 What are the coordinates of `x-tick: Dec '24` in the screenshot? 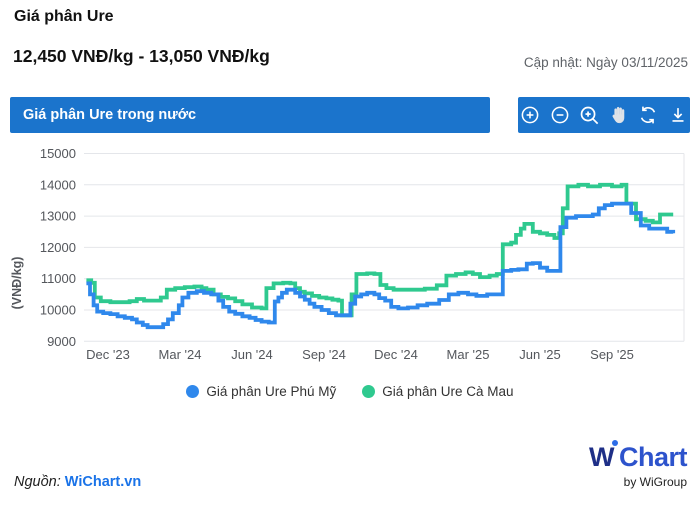 It's located at (396, 354).